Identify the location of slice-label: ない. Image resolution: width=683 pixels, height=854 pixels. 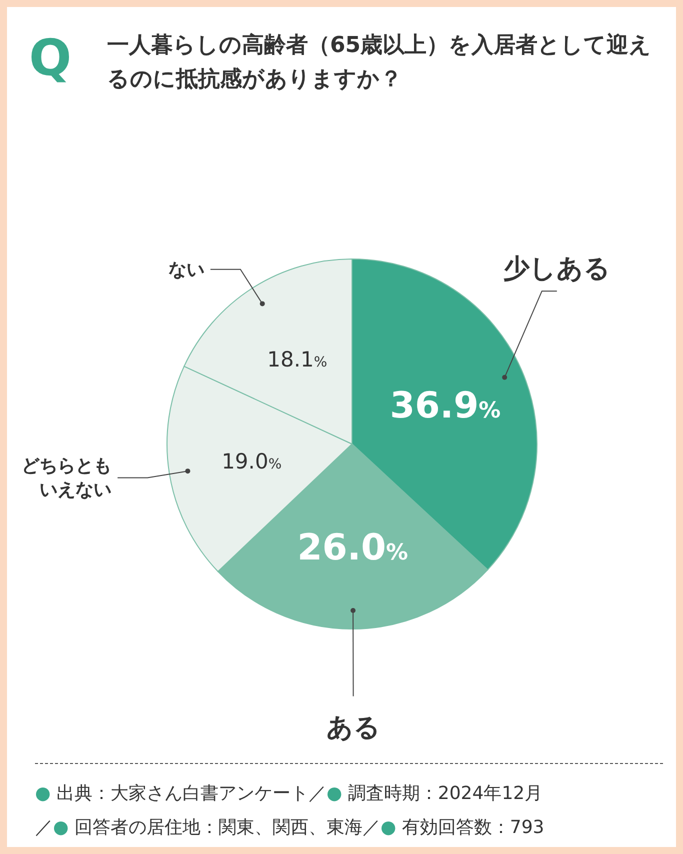
(186, 269).